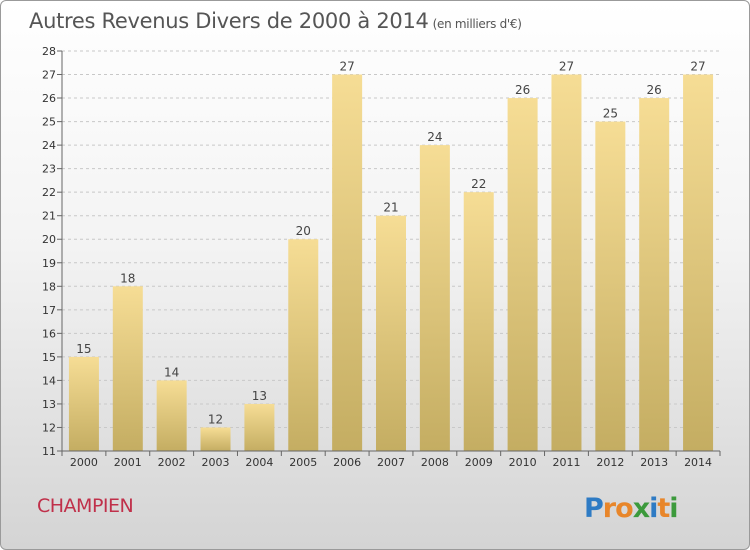 This screenshot has width=750, height=550. I want to click on chart-title-unit: (en milliers d'€), so click(477, 24).